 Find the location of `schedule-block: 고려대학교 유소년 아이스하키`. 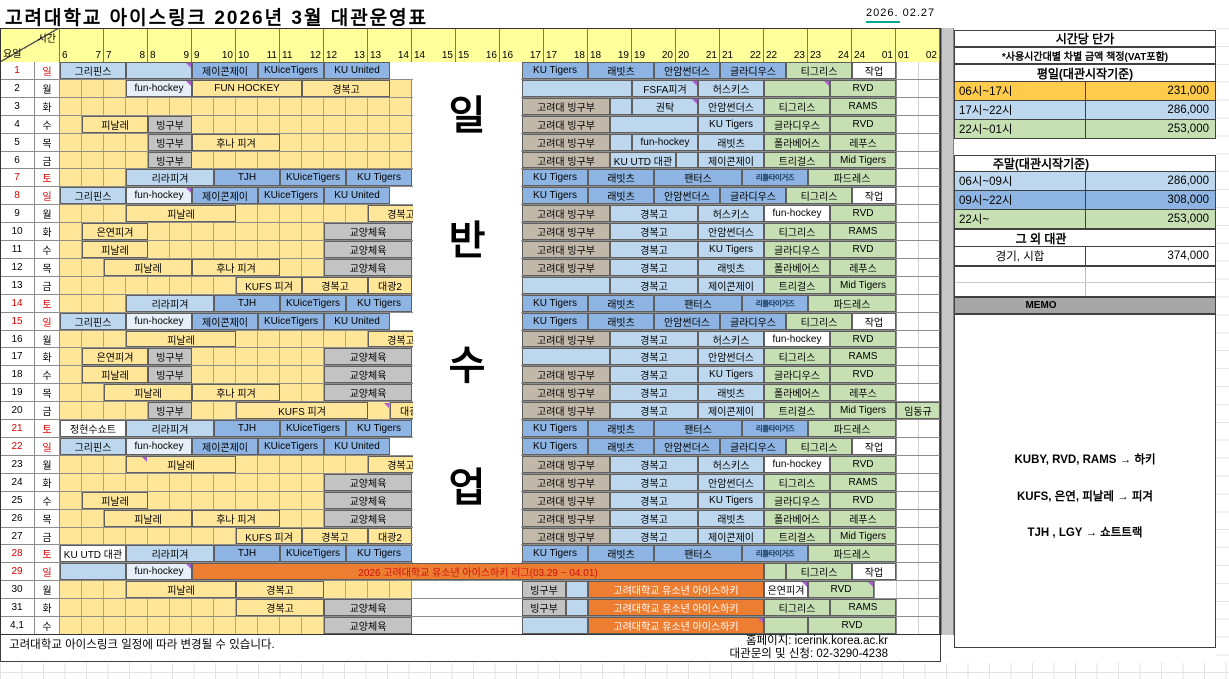

schedule-block: 고려대학교 유소년 아이스하키 is located at coordinates (676, 625).